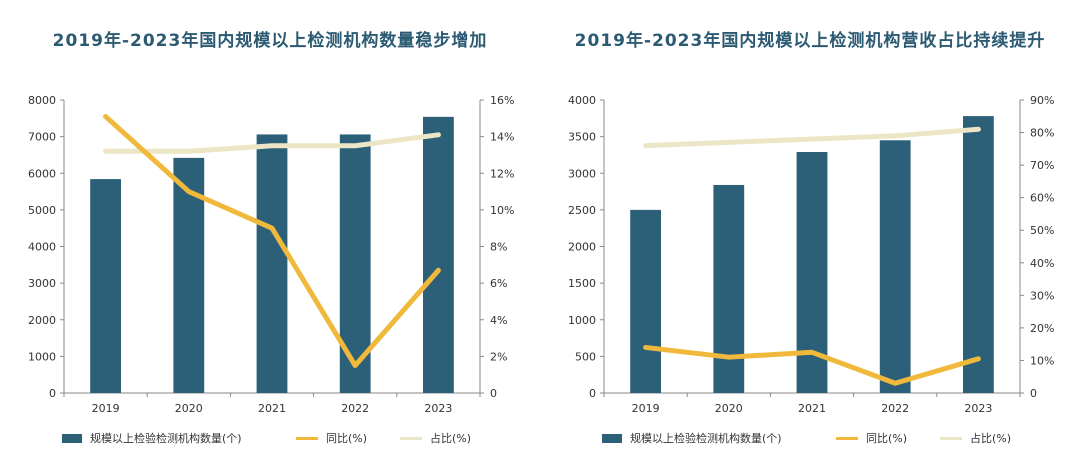 The image size is (1080, 469). I want to click on legend-right: 规模以上检验检测机构数量(个) 同比(%) 占比(%), so click(810, 440).